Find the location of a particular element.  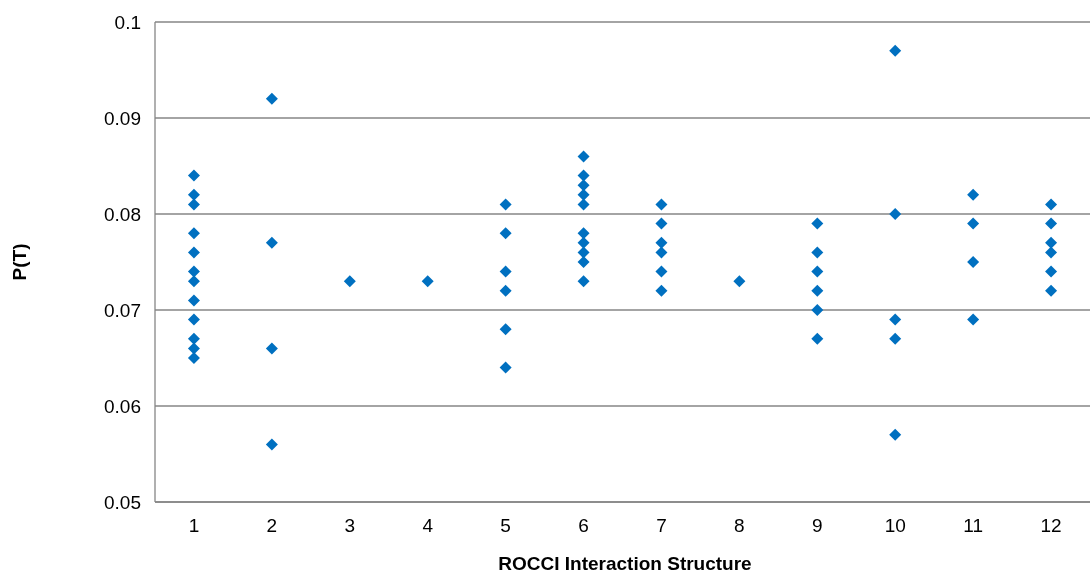

x-tick-label: 7 is located at coordinates (661, 525).